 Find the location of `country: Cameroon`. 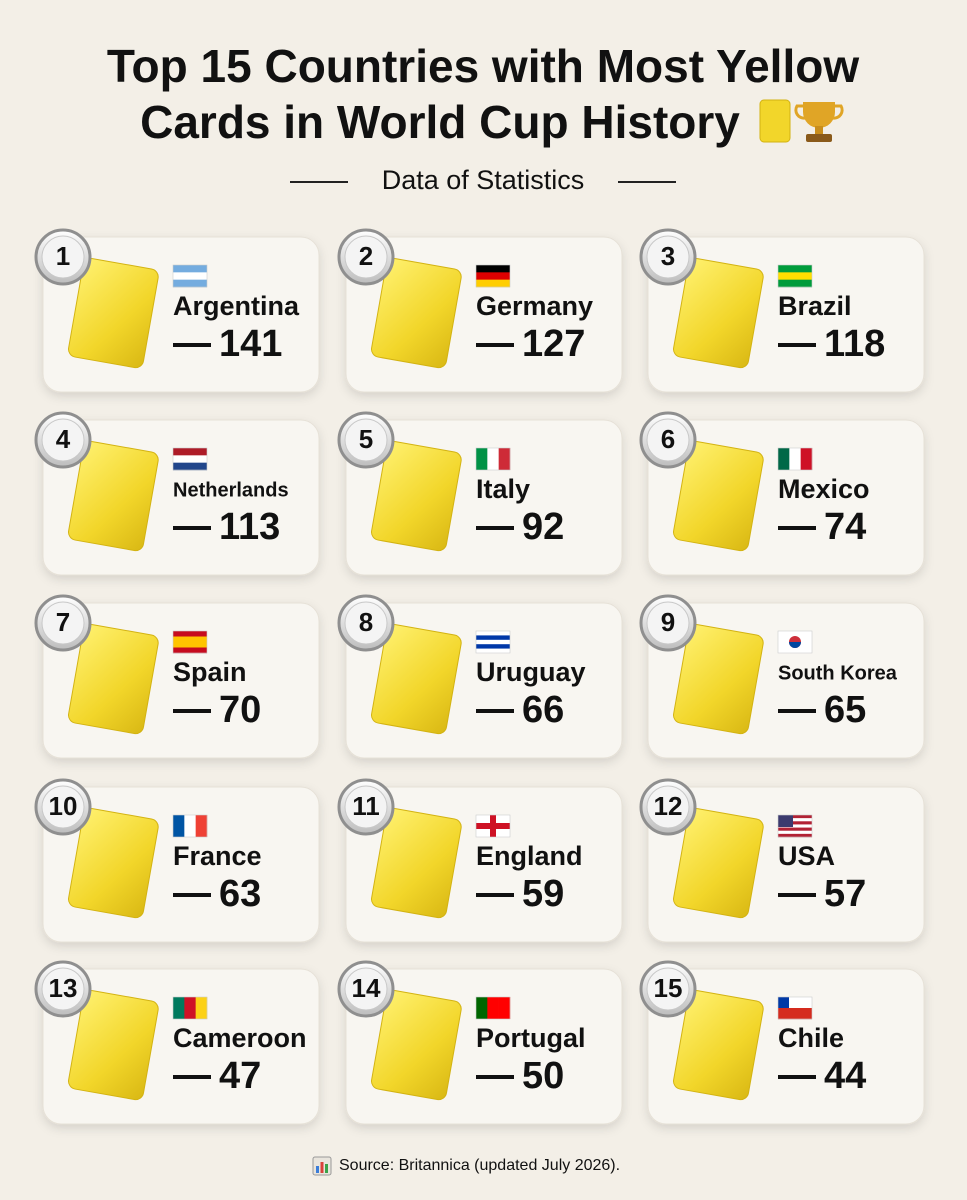

country: Cameroon is located at coordinates (240, 1038).